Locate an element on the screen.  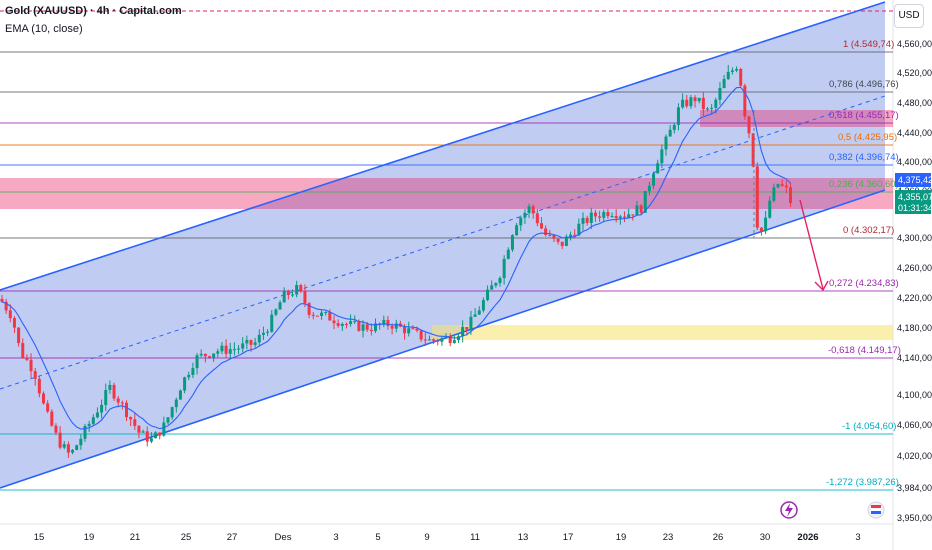
time-tick-label: 2026 is located at coordinates (807, 537).